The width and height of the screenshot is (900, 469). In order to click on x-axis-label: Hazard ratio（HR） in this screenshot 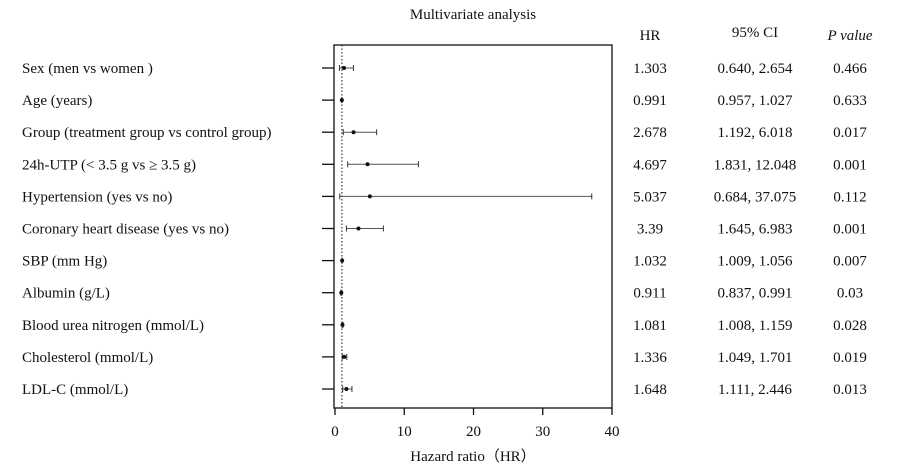, I will do `click(472, 456)`.